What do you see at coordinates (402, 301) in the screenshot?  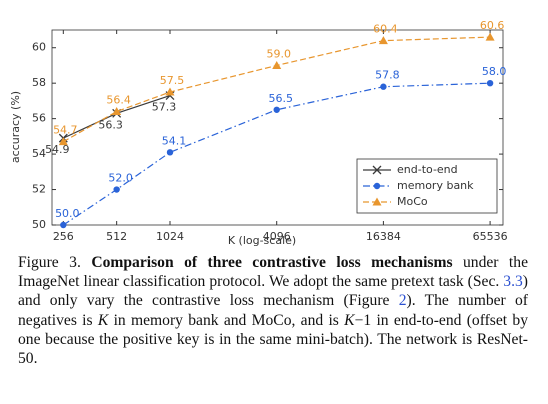 I see `caption-ref: 2` at bounding box center [402, 301].